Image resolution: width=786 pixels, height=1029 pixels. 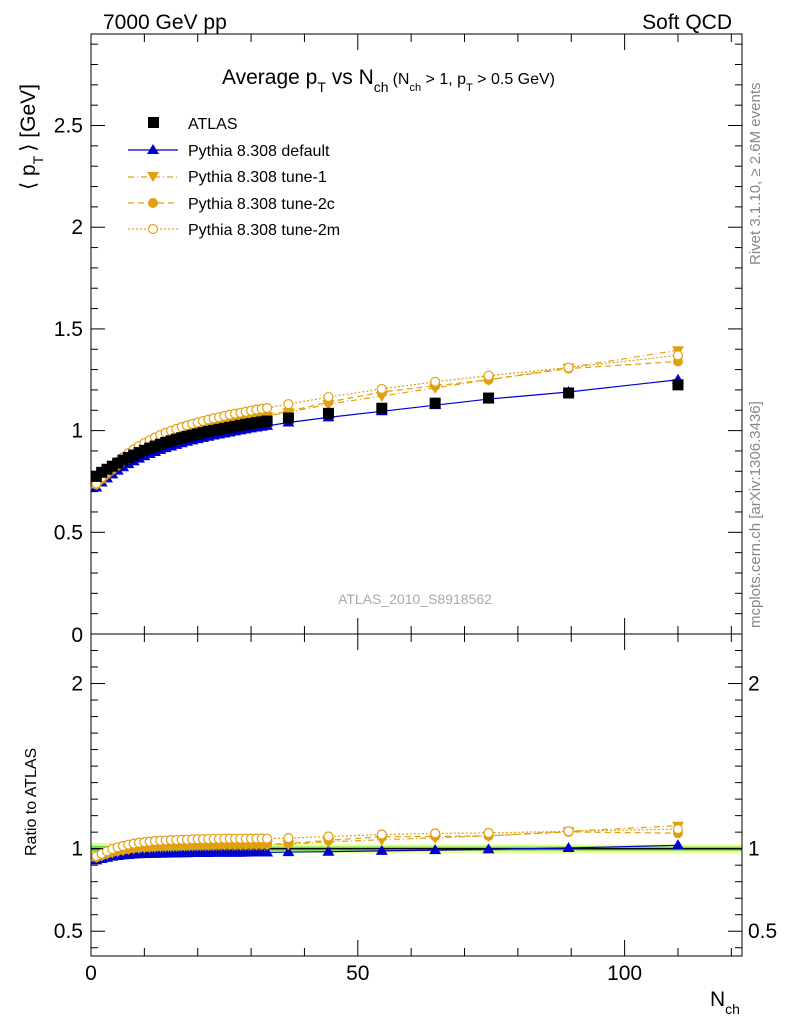 What do you see at coordinates (153, 203) in the screenshot?
I see `legend-marker-tune2c` at bounding box center [153, 203].